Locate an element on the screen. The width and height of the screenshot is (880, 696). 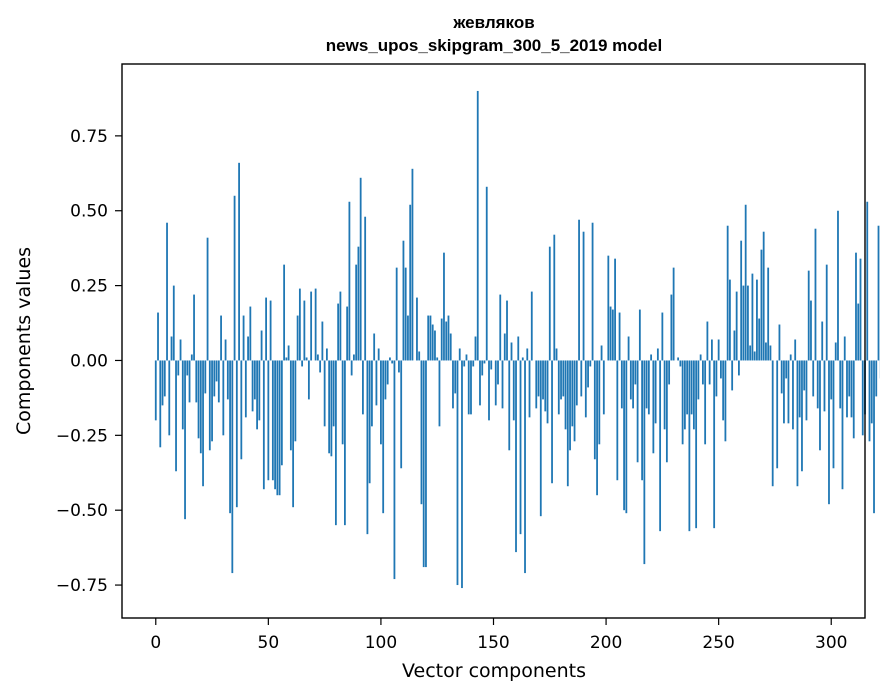
x-axis-label: Vector components is located at coordinates (494, 671).